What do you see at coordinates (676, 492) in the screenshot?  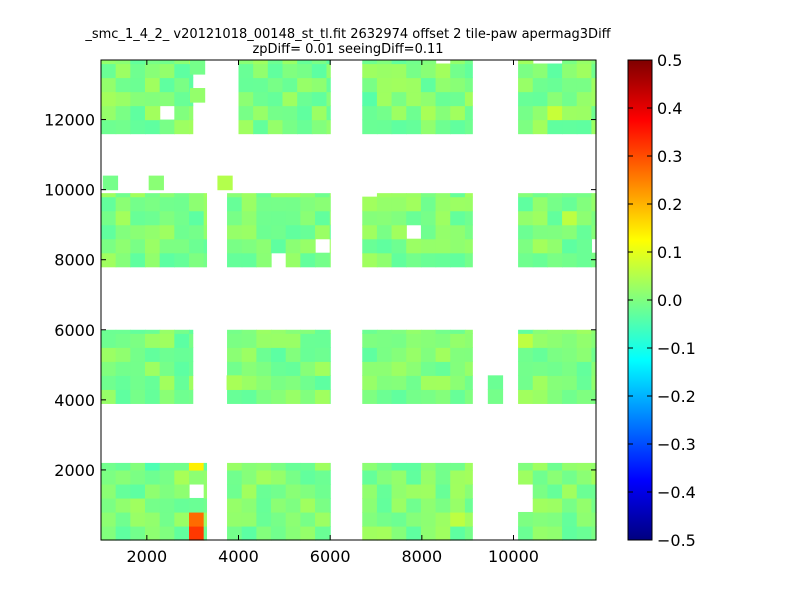 I see `colorbar-tick-label: −0.4` at bounding box center [676, 492].